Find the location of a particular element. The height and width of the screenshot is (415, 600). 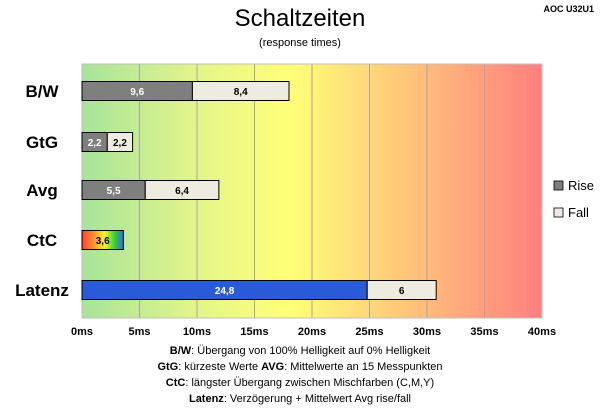

footnote-part: : Mittelwerte an 15 Messpunkten is located at coordinates (363, 367).